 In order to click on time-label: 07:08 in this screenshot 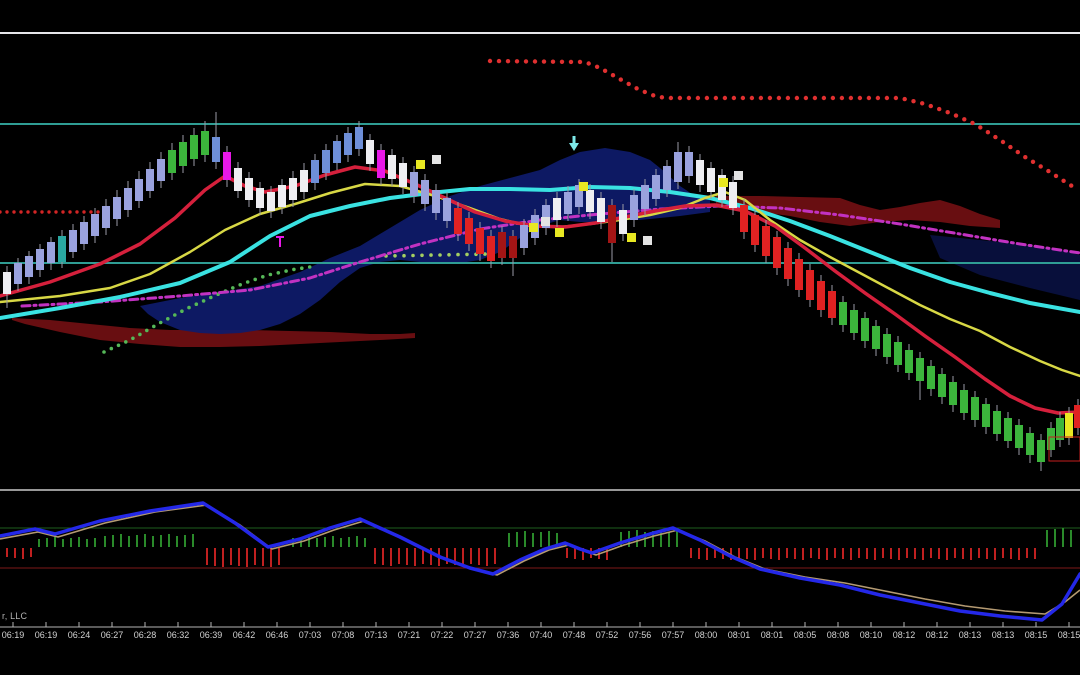, I will do `click(343, 635)`.